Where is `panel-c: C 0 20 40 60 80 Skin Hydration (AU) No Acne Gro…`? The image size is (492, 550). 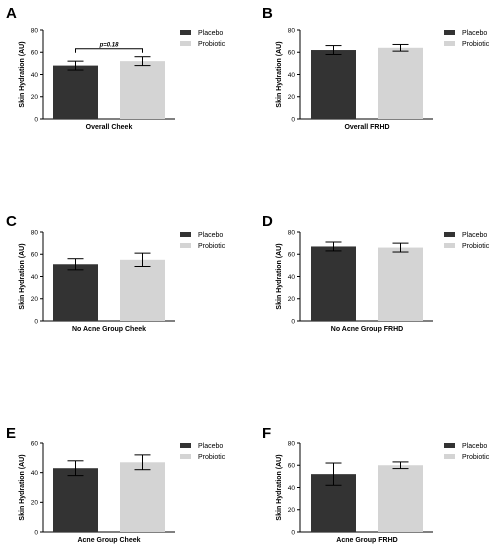 panel-c: C 0 20 40 60 80 Skin Hydration (AU) No Acne Gro… is located at coordinates (116, 273).